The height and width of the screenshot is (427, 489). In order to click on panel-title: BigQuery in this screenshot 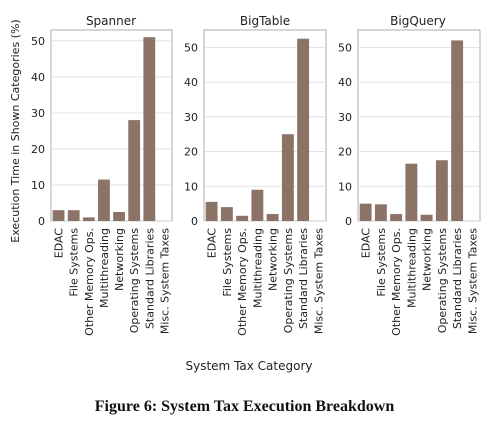, I will do `click(418, 21)`.